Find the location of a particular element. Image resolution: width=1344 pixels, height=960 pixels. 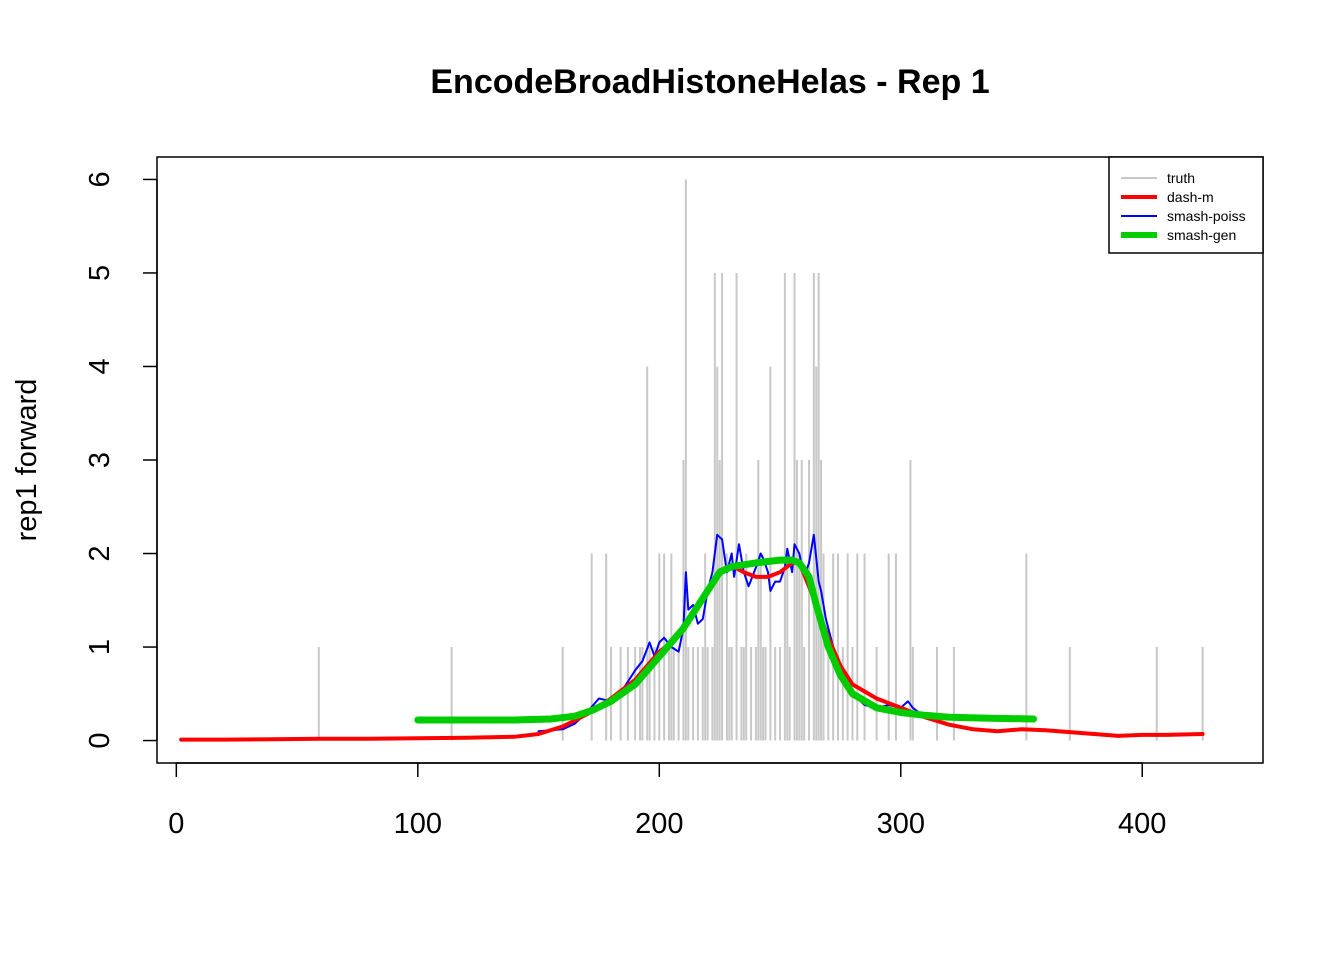

x-tick-label: 0 is located at coordinates (176, 824).